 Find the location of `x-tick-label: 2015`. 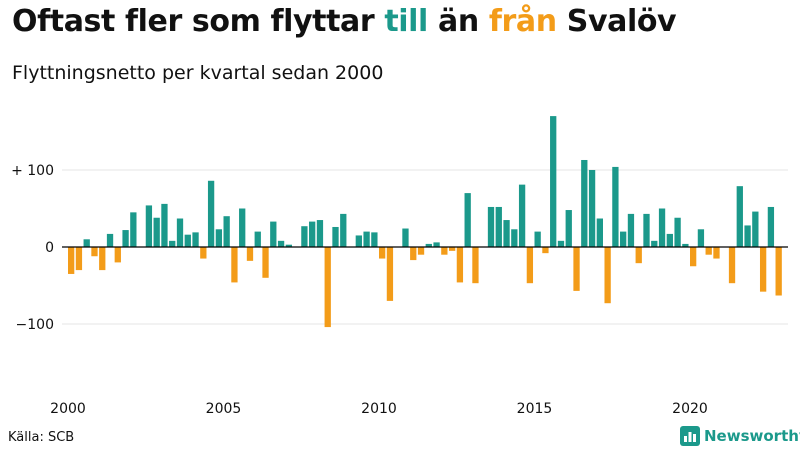

x-tick-label: 2015 is located at coordinates (535, 409).